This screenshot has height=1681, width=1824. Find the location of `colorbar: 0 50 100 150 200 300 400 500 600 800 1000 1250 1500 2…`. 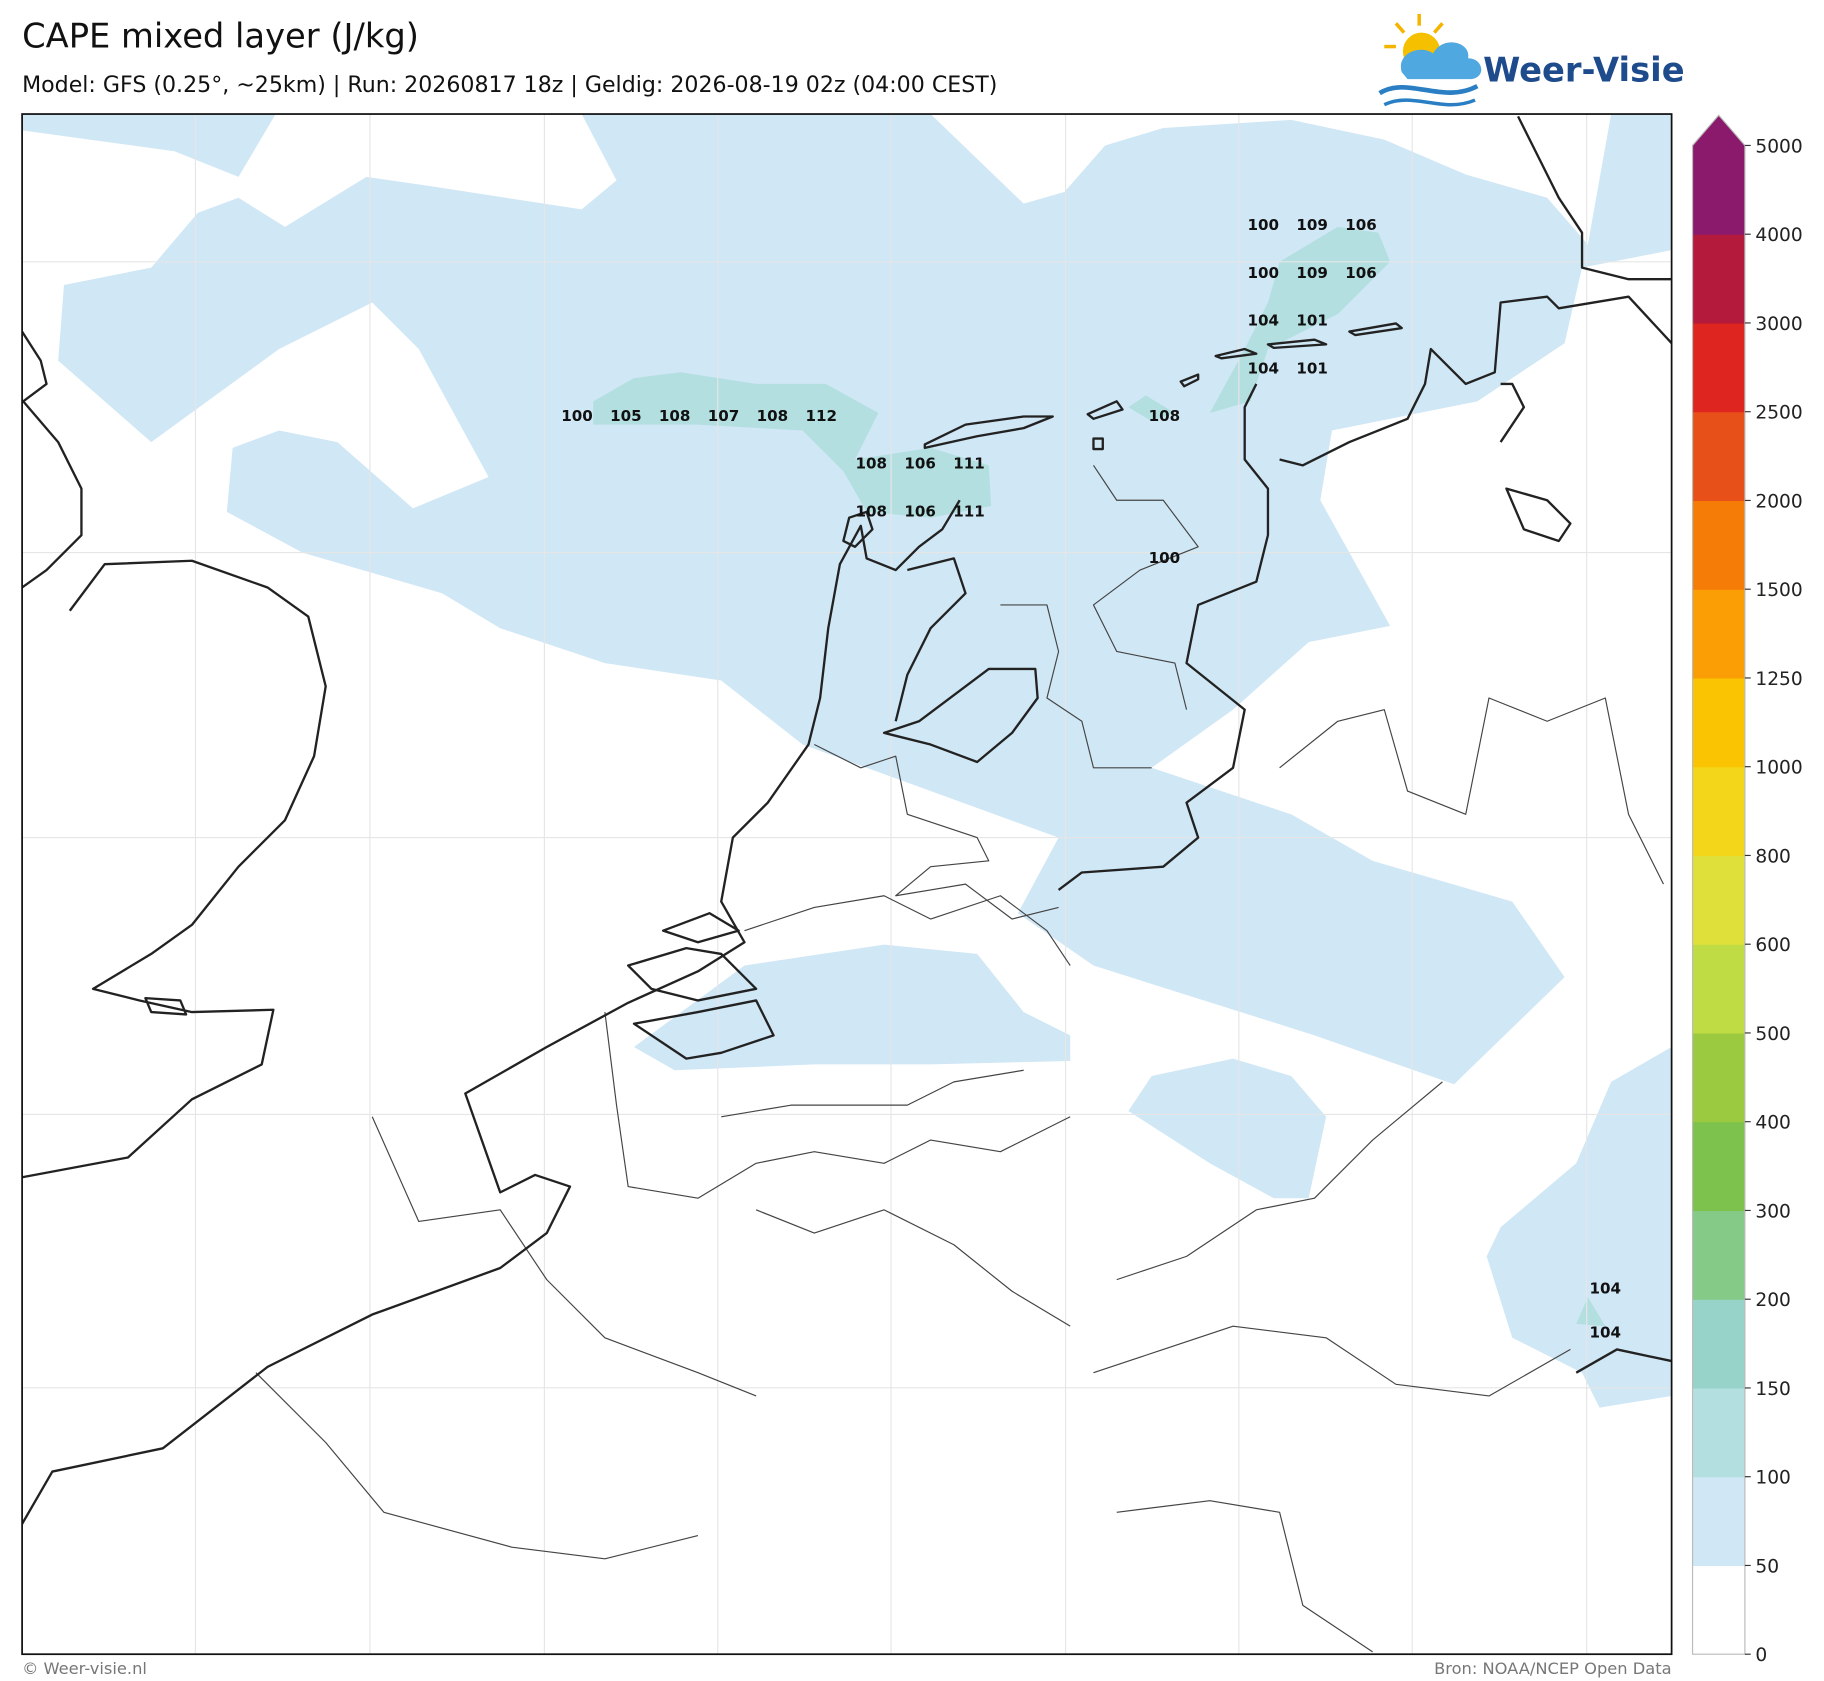

colorbar: 0 50 100 150 200 300 400 500 600 800 1000 1250 1500 2… is located at coordinates (1747, 890).